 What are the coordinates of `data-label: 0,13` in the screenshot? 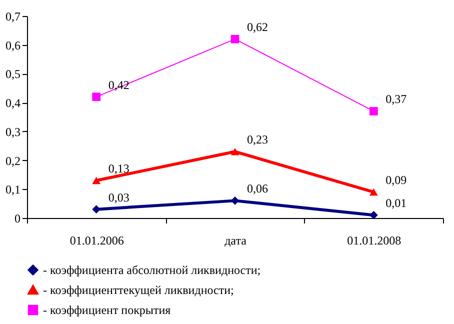 It's located at (119, 168).